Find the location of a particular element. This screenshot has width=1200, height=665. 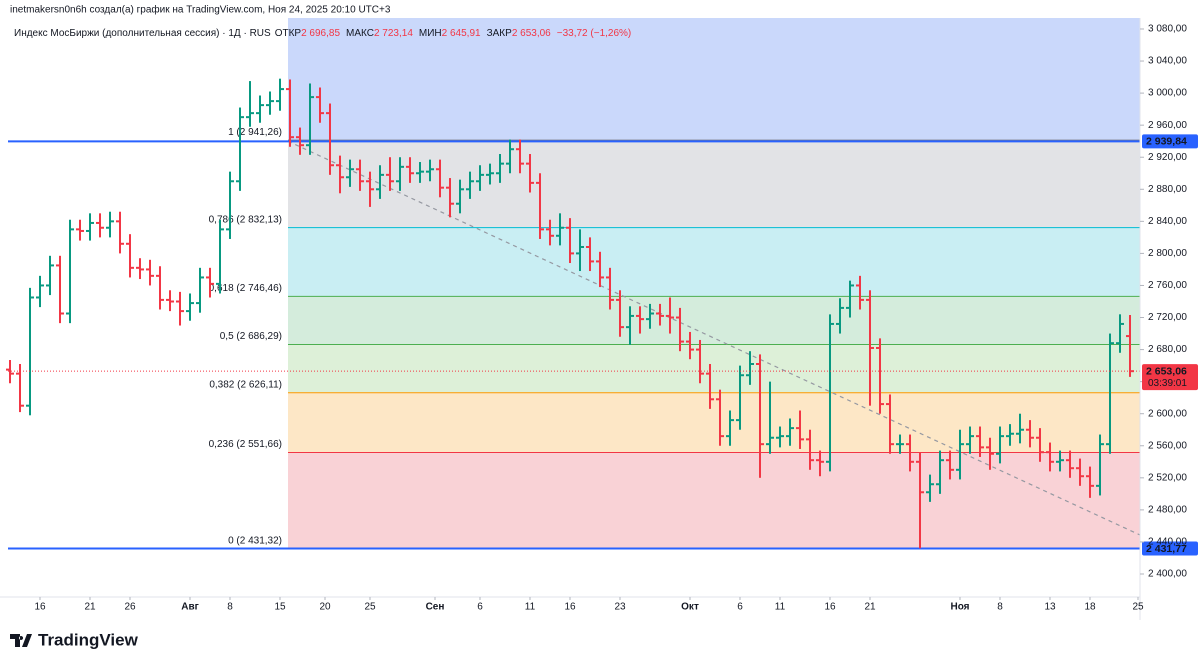

y-tick-label: 2 520,00 is located at coordinates (1167, 477).